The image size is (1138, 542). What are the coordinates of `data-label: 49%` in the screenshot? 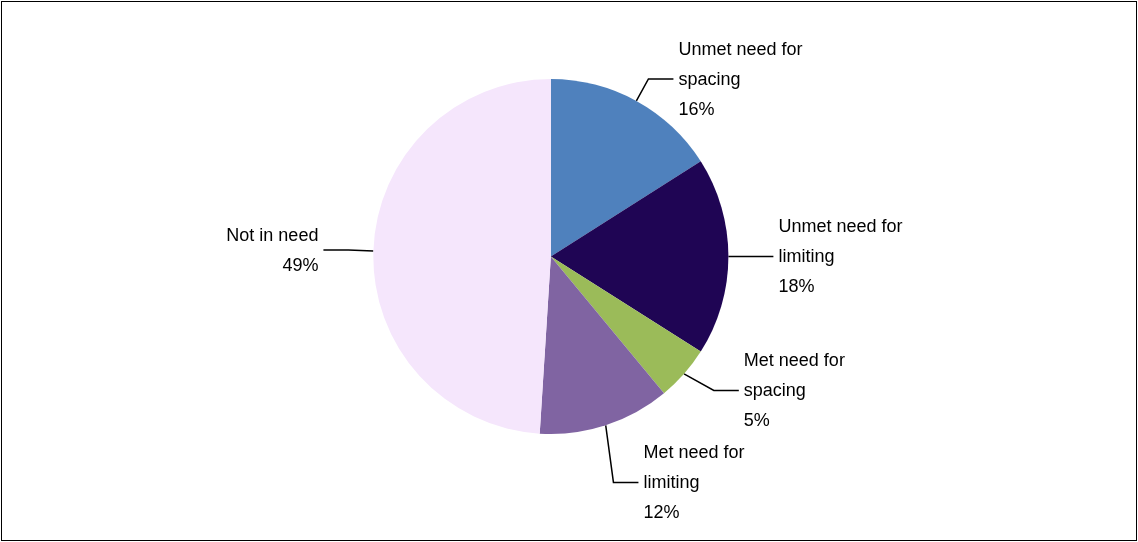 It's located at (300, 265).